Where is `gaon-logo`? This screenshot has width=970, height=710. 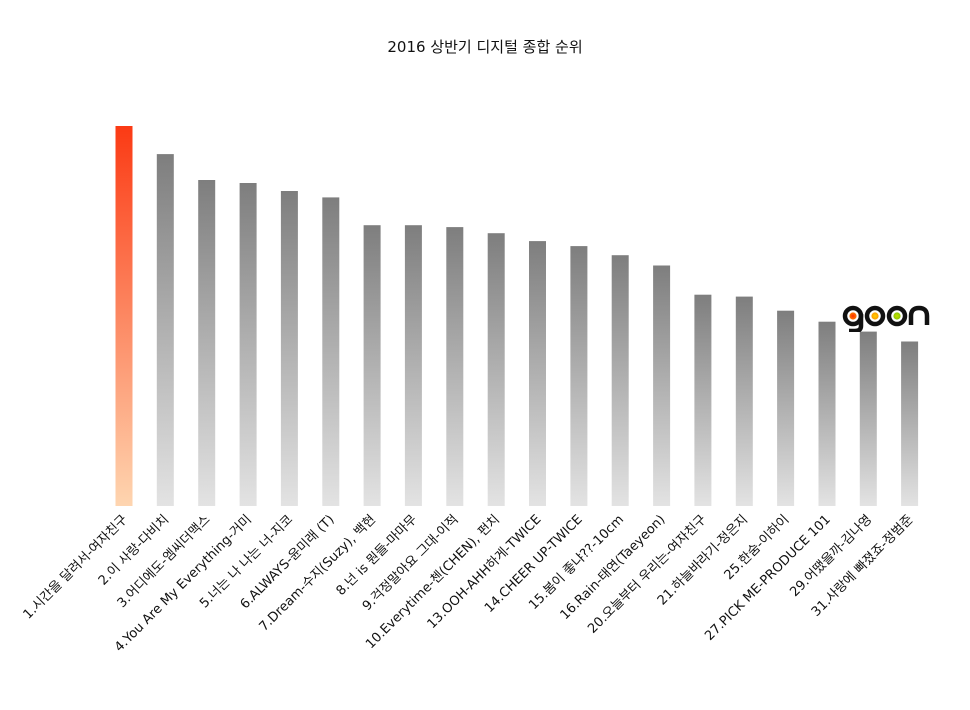
gaon-logo is located at coordinates (886, 318).